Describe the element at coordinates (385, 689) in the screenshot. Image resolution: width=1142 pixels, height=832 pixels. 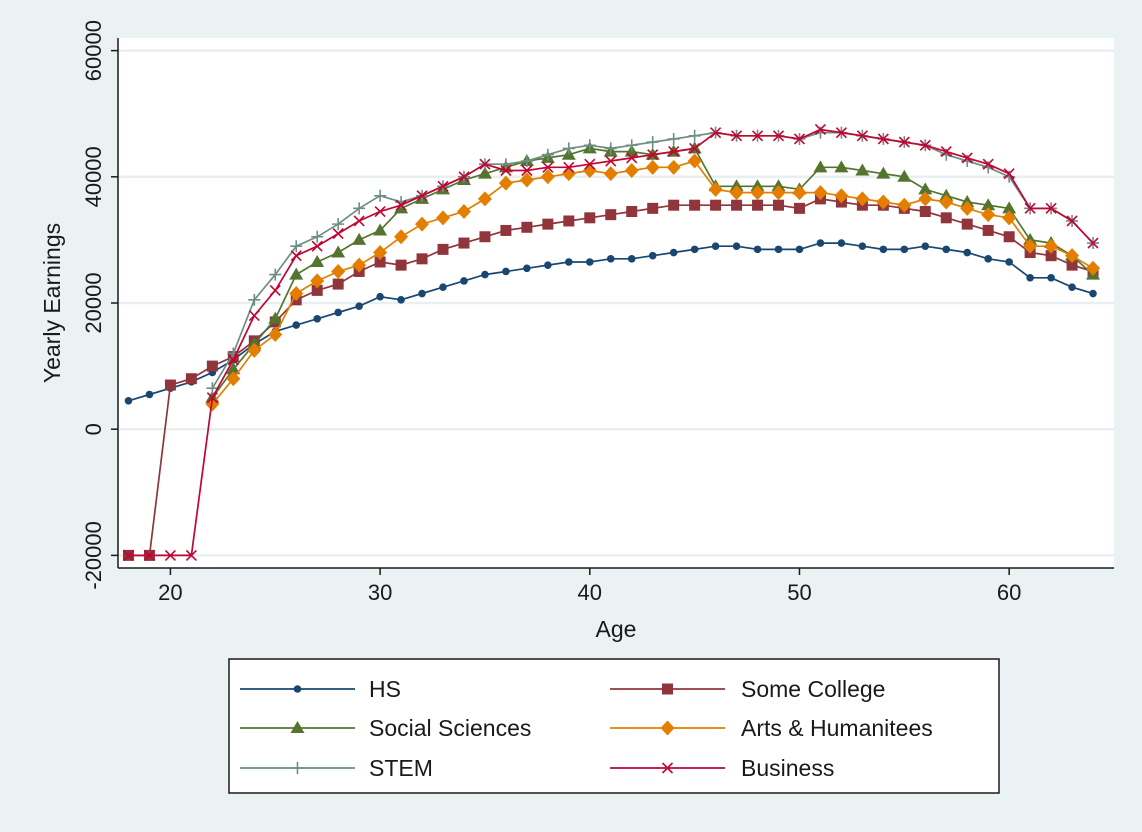
I see `legend-label: HS` at that location.